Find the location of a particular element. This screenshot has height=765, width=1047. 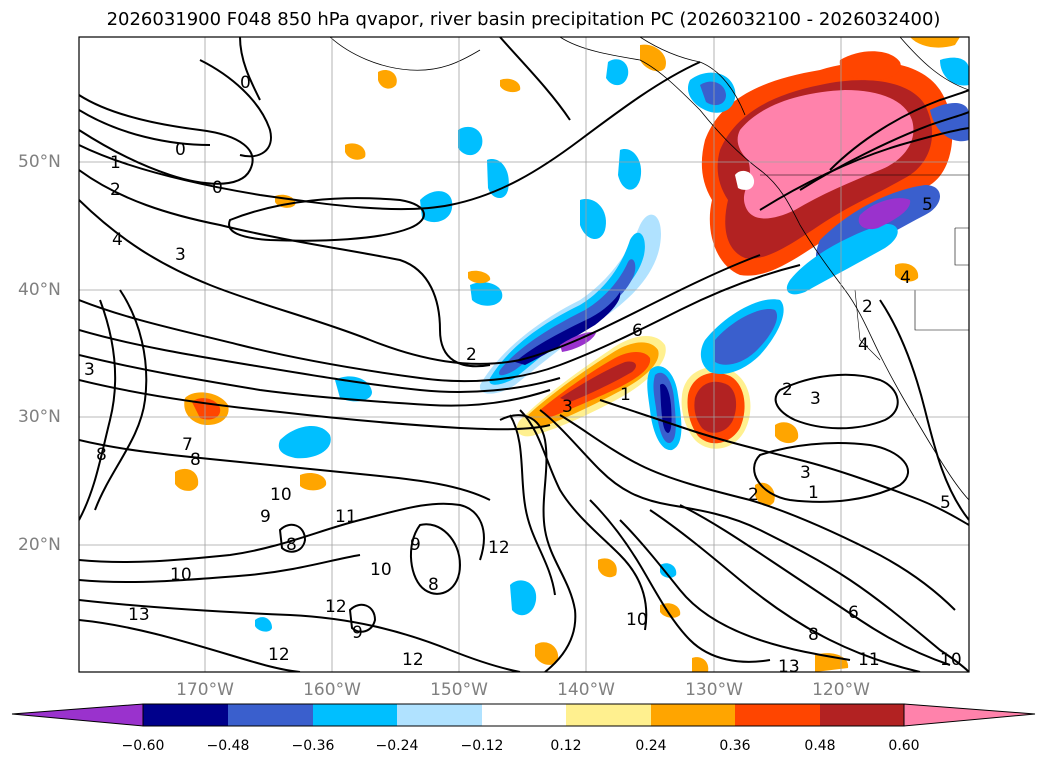

lat-label: 30°N is located at coordinates (39, 417).